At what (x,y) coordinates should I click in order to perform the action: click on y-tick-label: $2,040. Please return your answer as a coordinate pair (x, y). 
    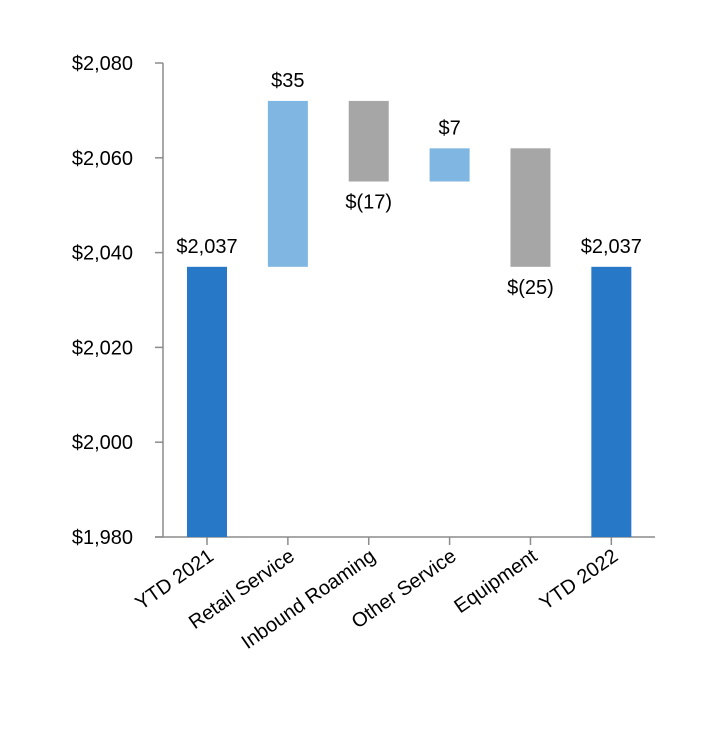
    Looking at the image, I should click on (102, 254).